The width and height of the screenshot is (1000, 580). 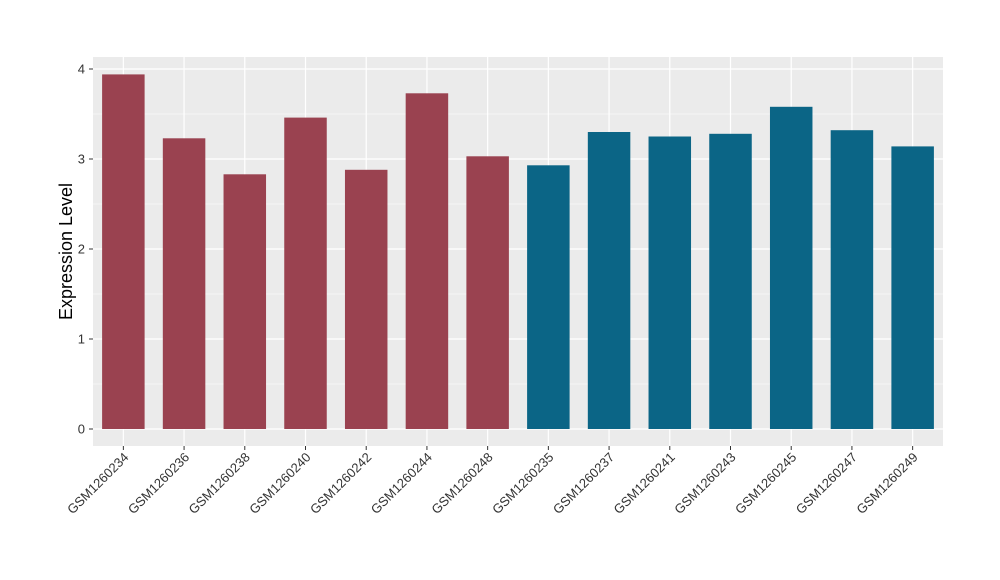 What do you see at coordinates (548, 297) in the screenshot?
I see `bar-GSM1260235` at bounding box center [548, 297].